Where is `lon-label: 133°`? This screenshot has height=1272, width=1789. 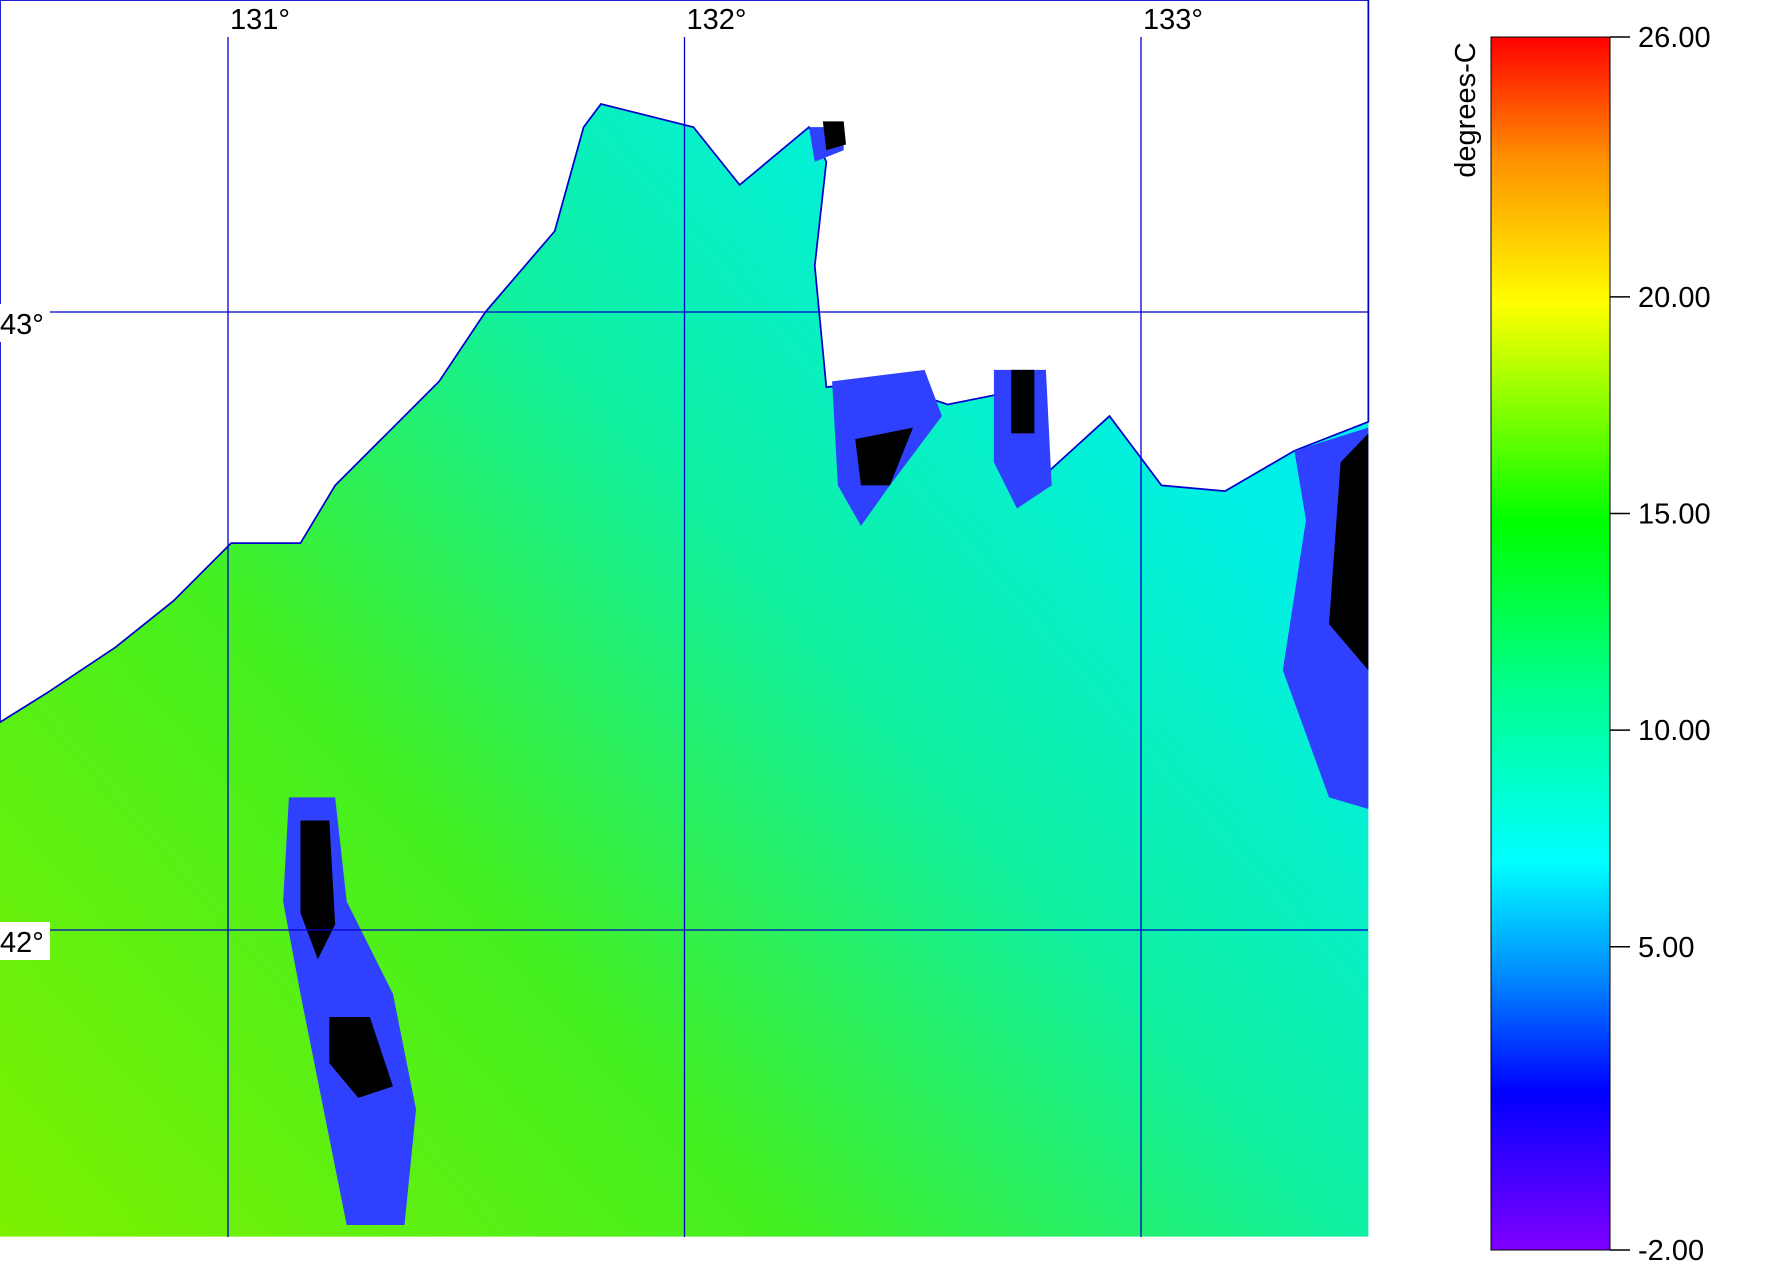
lon-label: 133° is located at coordinates (1173, 20).